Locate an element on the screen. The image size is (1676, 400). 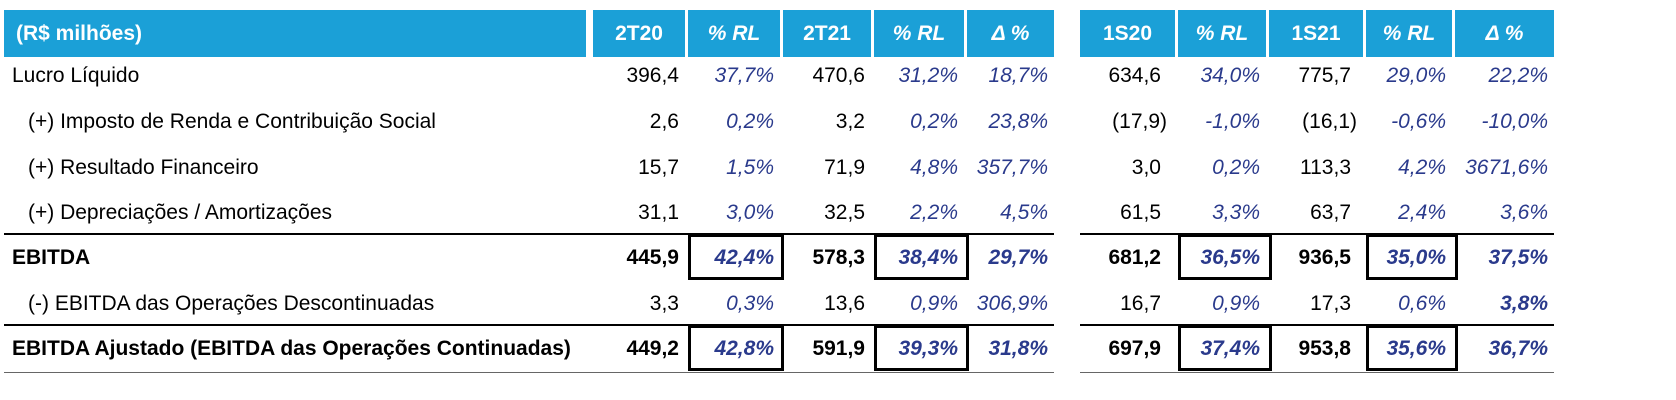
percent-cell: 1,5% is located at coordinates (750, 167).